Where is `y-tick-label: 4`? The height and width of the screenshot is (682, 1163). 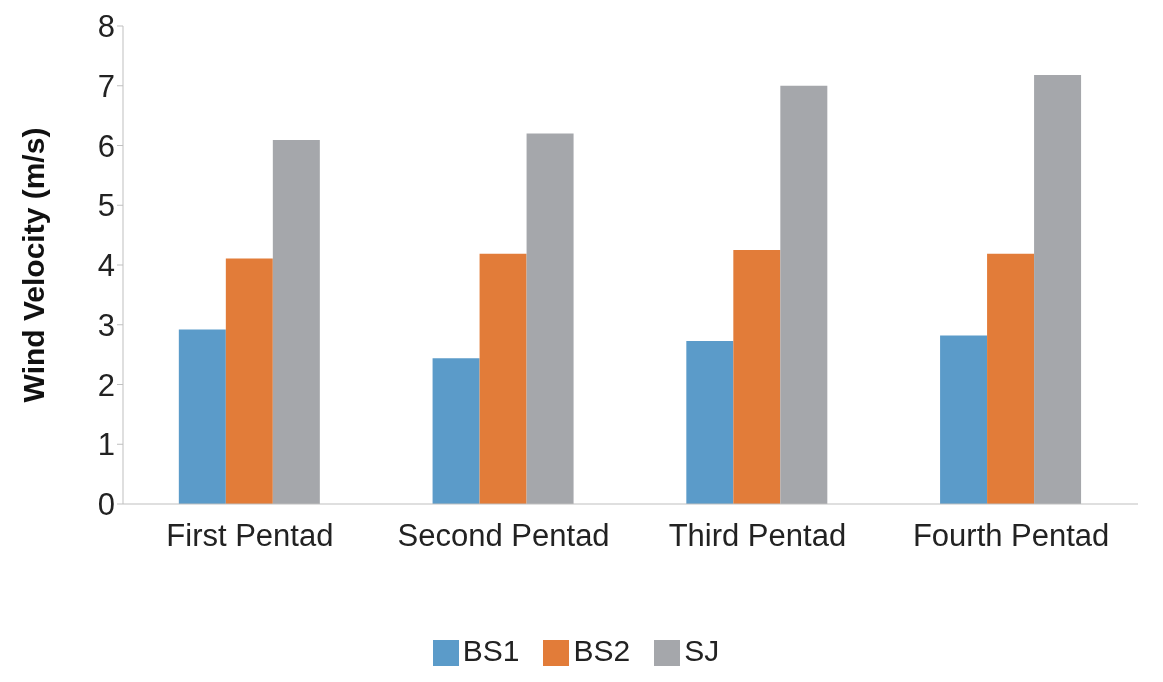
y-tick-label: 4 is located at coordinates (106, 266).